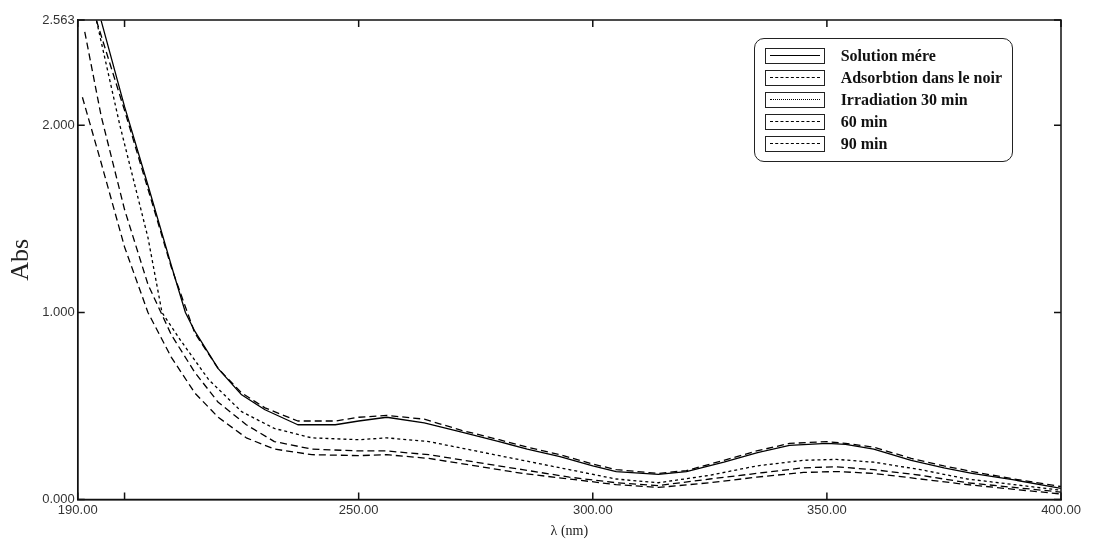 This screenshot has height=544, width=1093. I want to click on x-tick-label: 300.00, so click(592, 509).